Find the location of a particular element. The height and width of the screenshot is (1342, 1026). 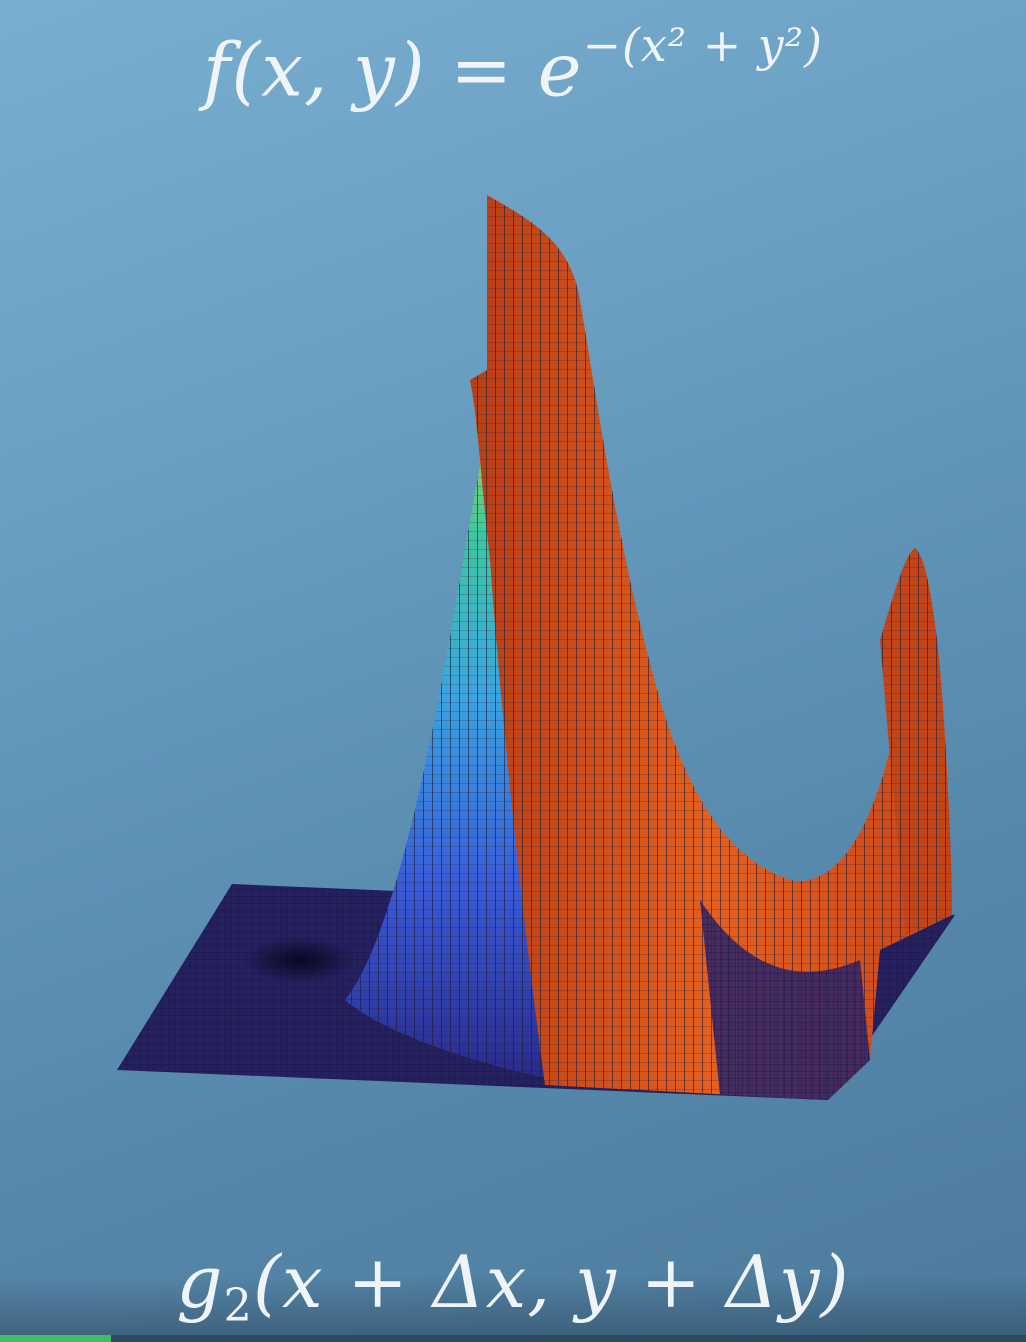

secondary-peak is located at coordinates (916, 741).